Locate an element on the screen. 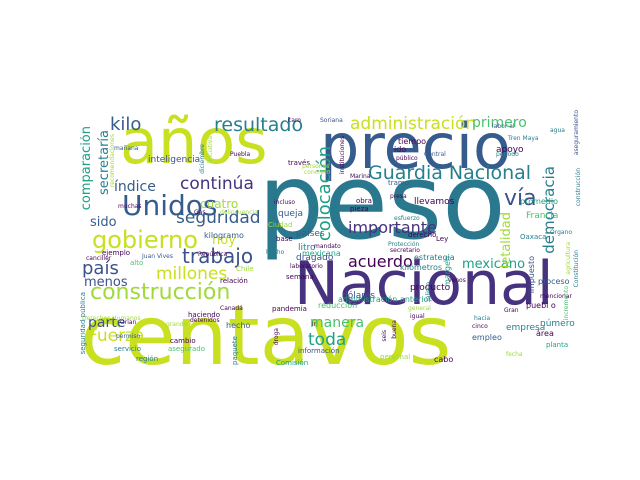 This screenshot has width=640, height=480. word-fuerza: Fuerza is located at coordinates (116, 336).